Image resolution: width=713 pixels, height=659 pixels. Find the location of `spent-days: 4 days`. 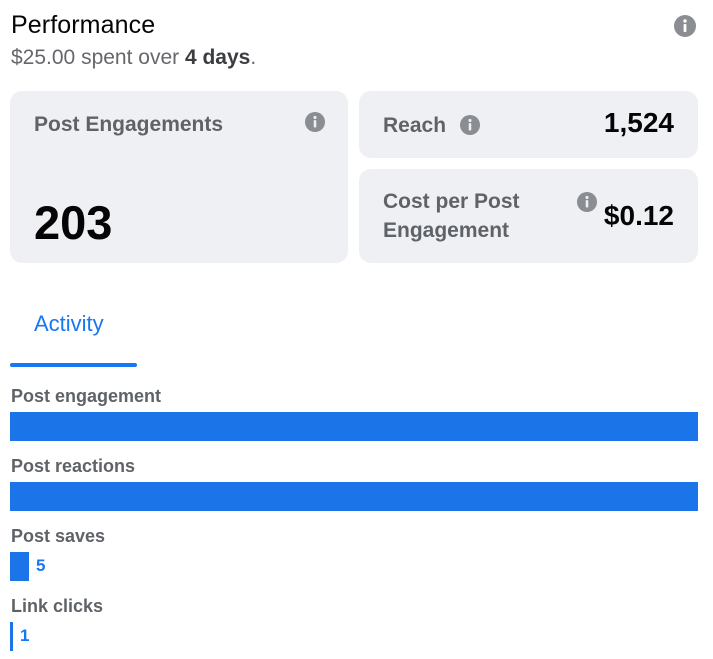

spent-days: 4 days is located at coordinates (217, 57).